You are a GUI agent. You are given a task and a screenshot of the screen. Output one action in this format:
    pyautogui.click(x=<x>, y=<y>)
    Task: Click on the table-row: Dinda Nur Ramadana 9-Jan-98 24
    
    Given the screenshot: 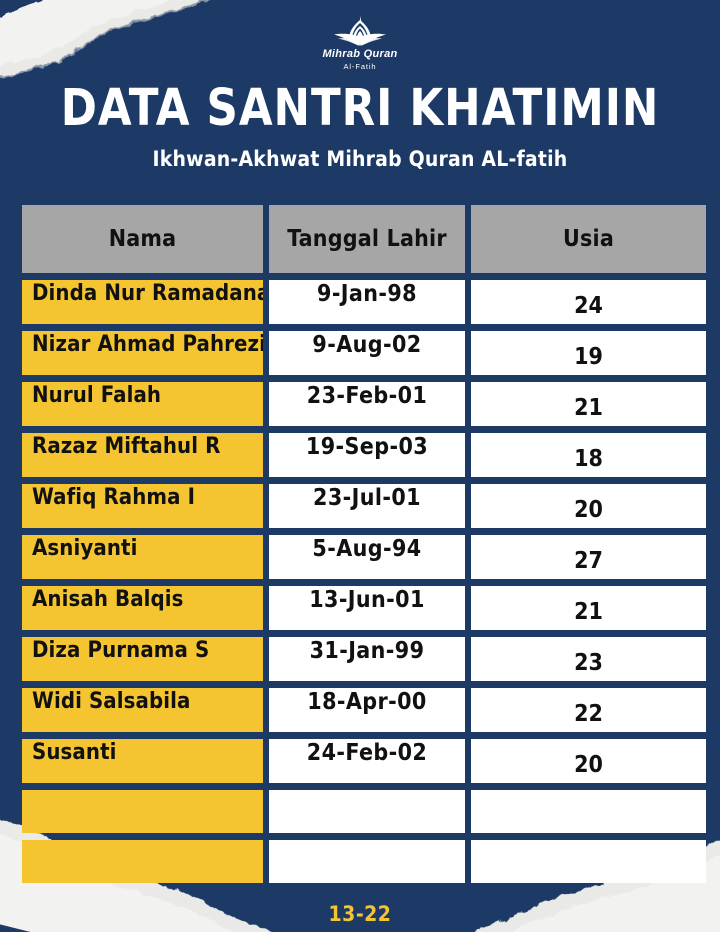 What is the action you would take?
    pyautogui.click(x=364, y=301)
    